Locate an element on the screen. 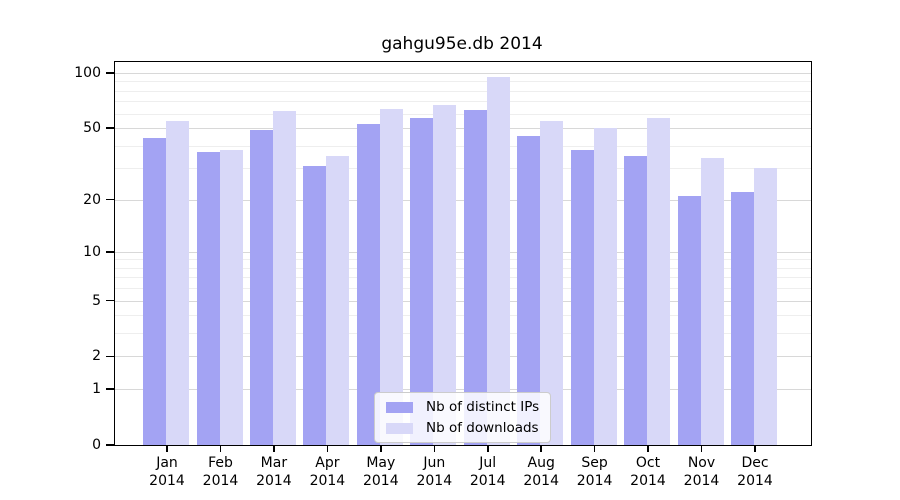 The image size is (900, 500). x-tick-month: Aug is located at coordinates (541, 463).